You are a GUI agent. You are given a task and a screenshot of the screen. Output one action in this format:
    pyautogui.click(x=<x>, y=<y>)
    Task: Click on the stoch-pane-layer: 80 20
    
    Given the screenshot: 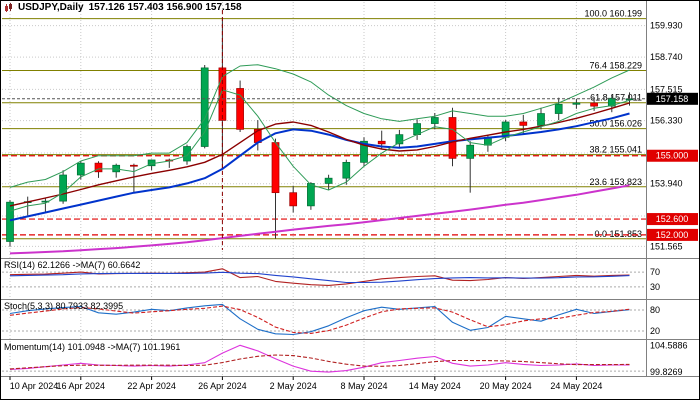 What is the action you would take?
    pyautogui.click(x=331, y=319)
    